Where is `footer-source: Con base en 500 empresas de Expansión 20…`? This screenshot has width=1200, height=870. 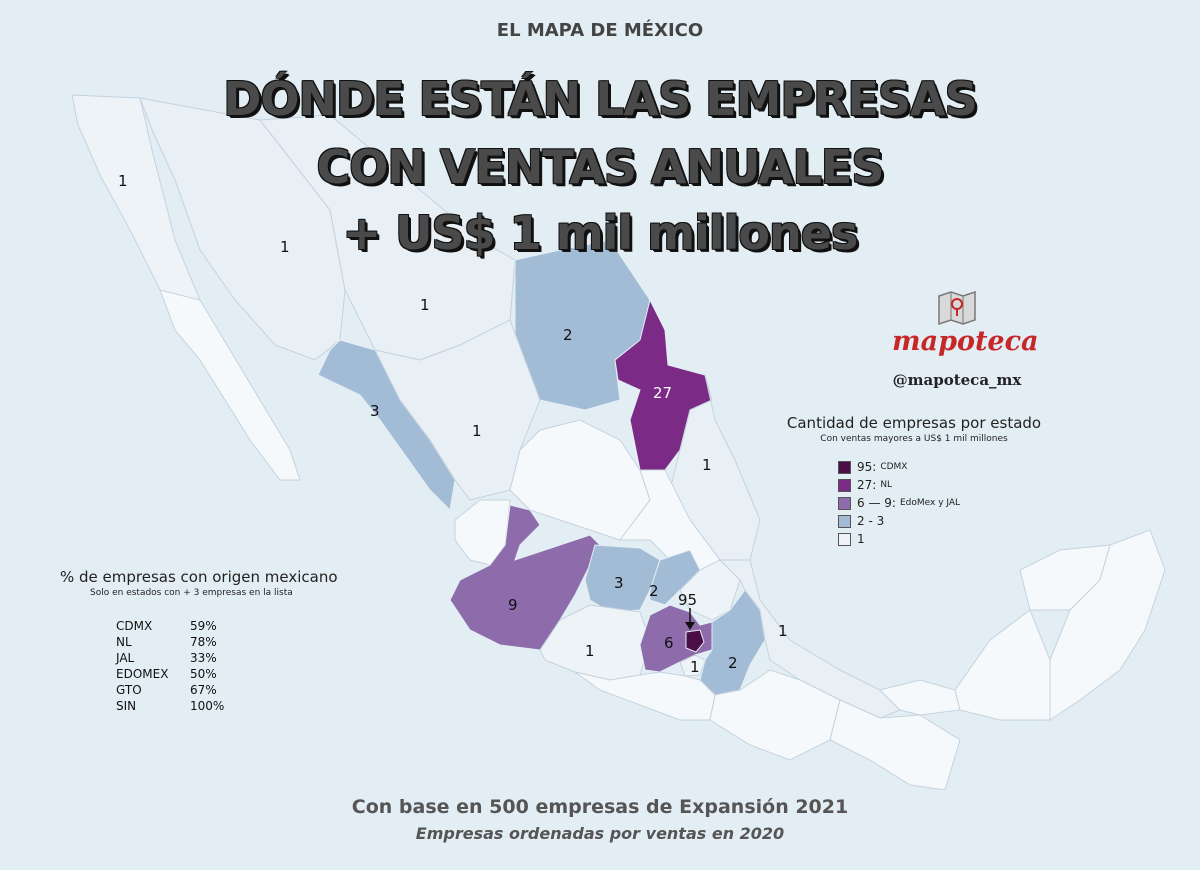
footer-source: Con base en 500 empresas de Expansión 20… is located at coordinates (600, 807).